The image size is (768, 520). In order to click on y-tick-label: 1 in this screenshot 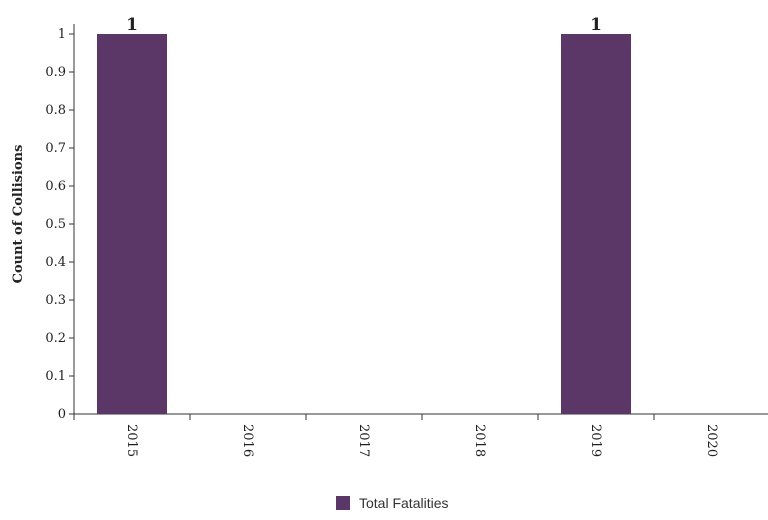, I will do `click(62, 34)`.